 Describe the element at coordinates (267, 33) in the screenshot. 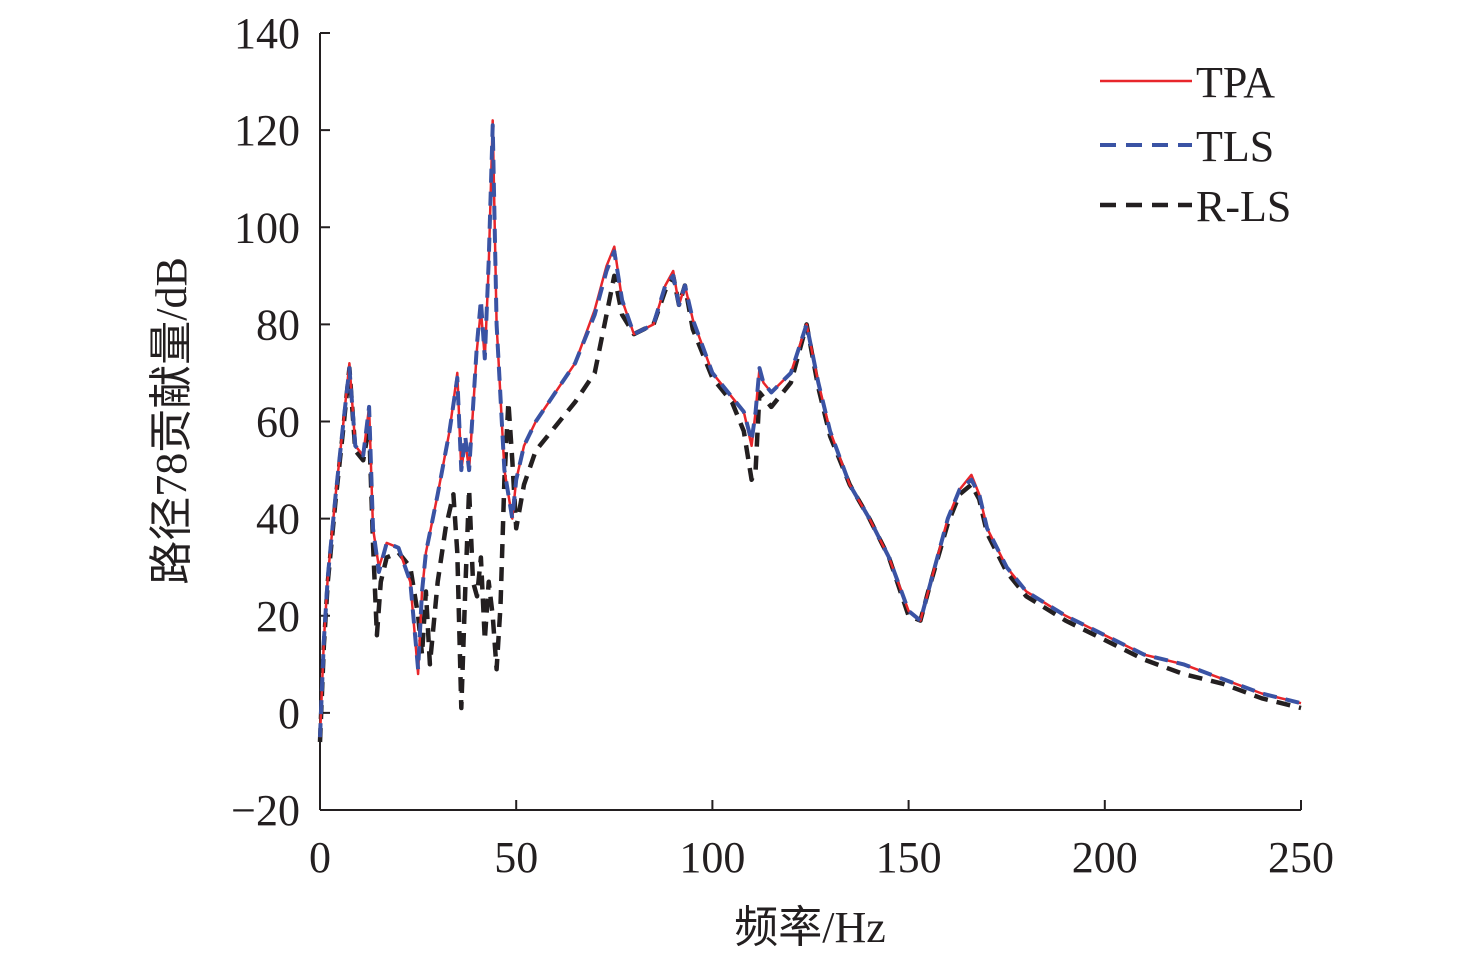

I see `y-tick-label: 140` at that location.